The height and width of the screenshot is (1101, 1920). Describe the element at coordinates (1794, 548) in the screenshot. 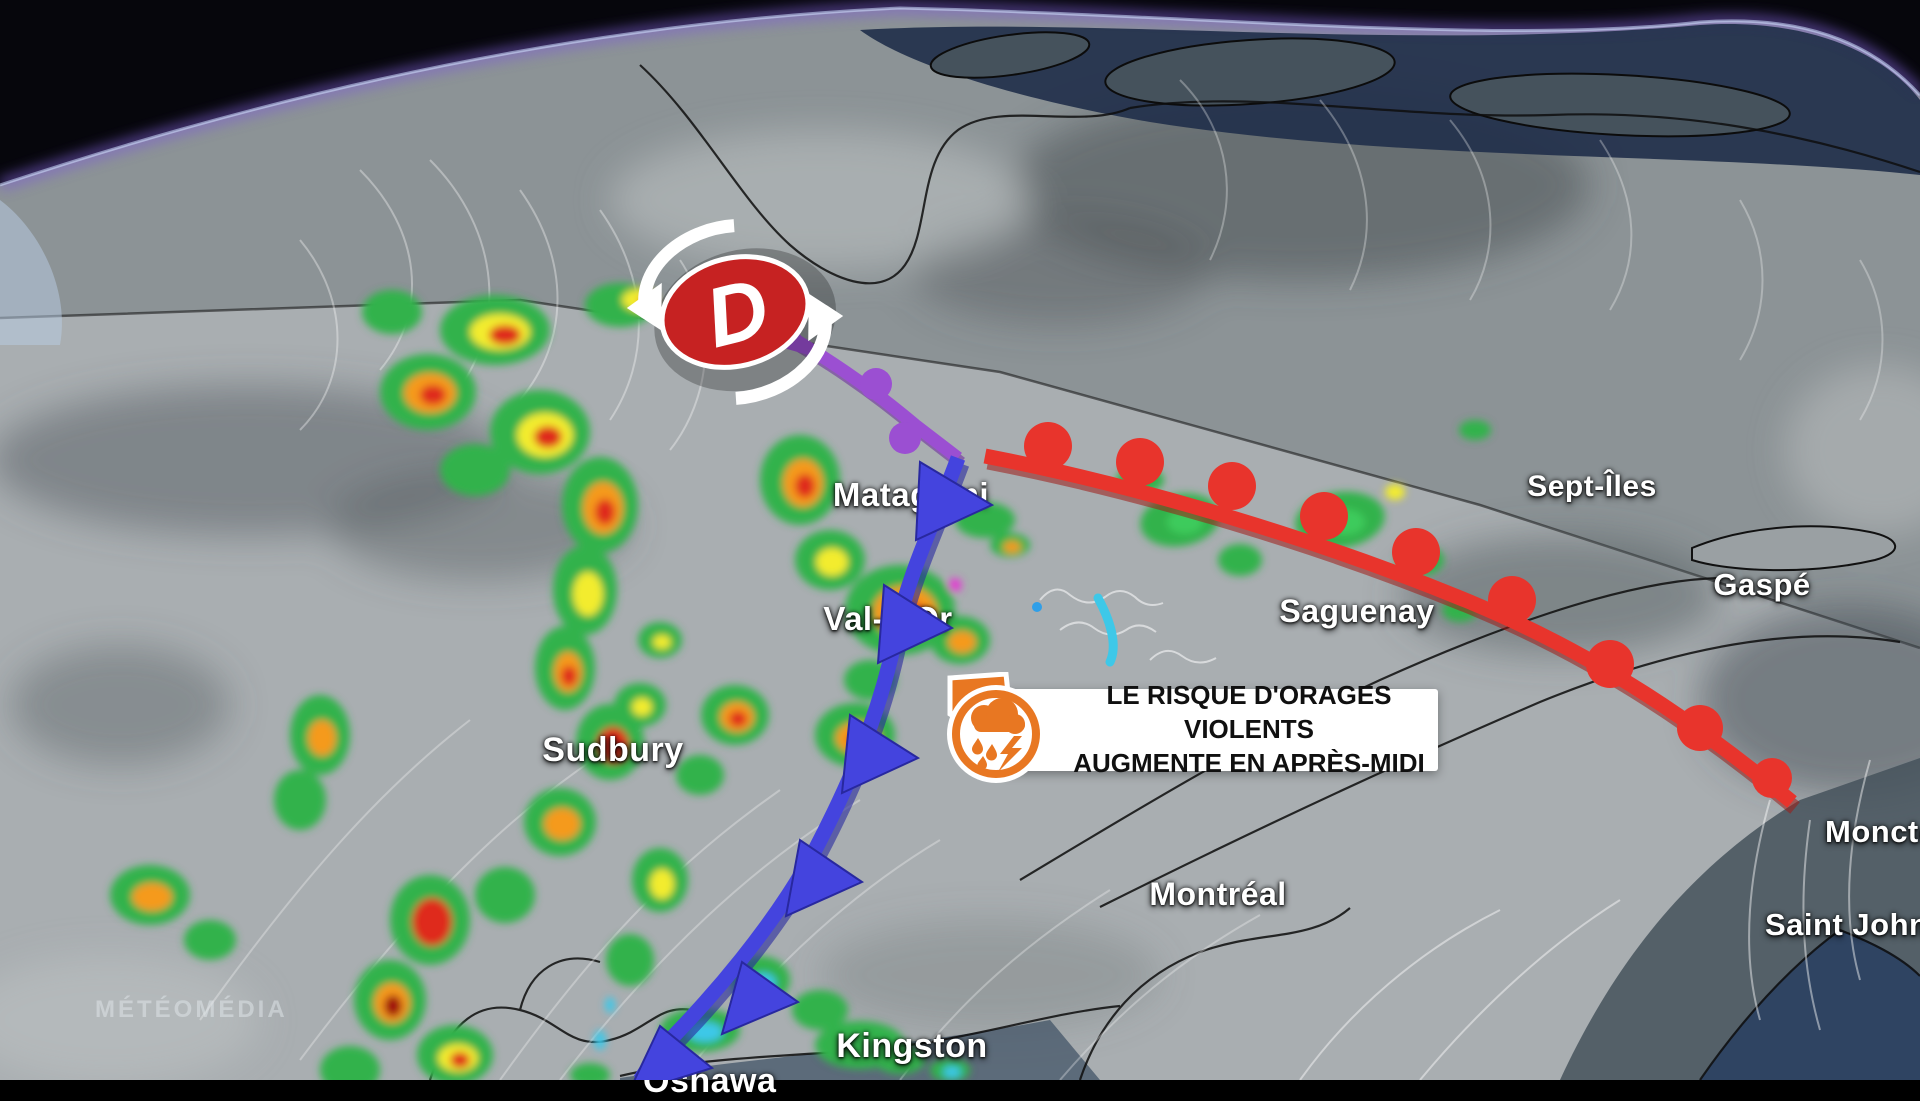

I see `anticosti-island` at that location.